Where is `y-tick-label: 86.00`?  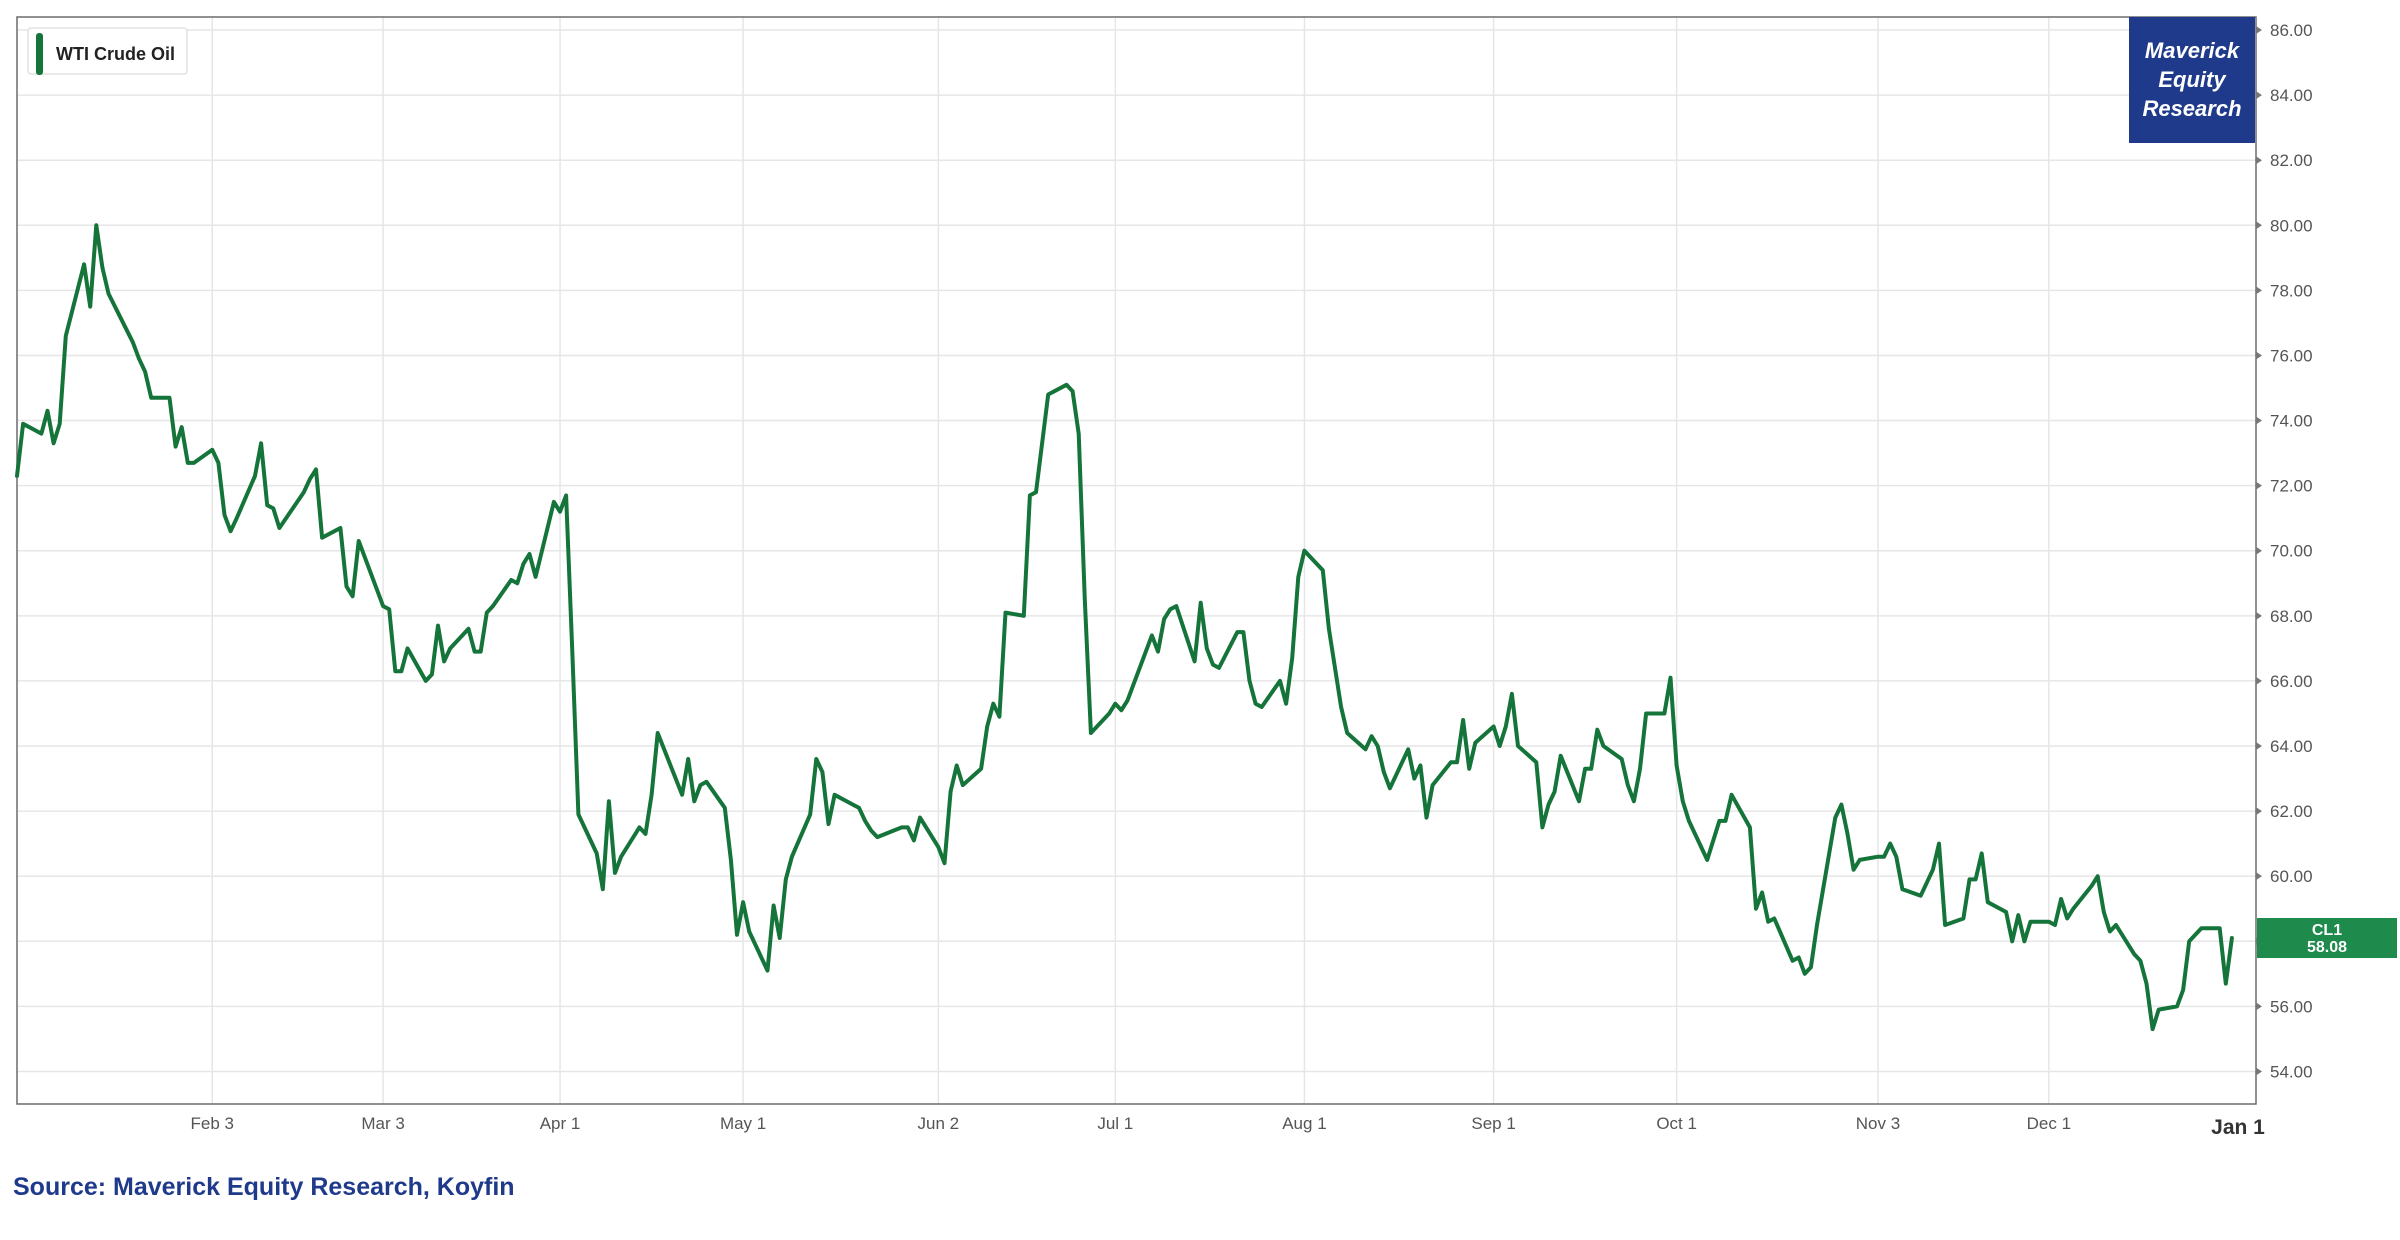
y-tick-label: 86.00 is located at coordinates (2291, 30).